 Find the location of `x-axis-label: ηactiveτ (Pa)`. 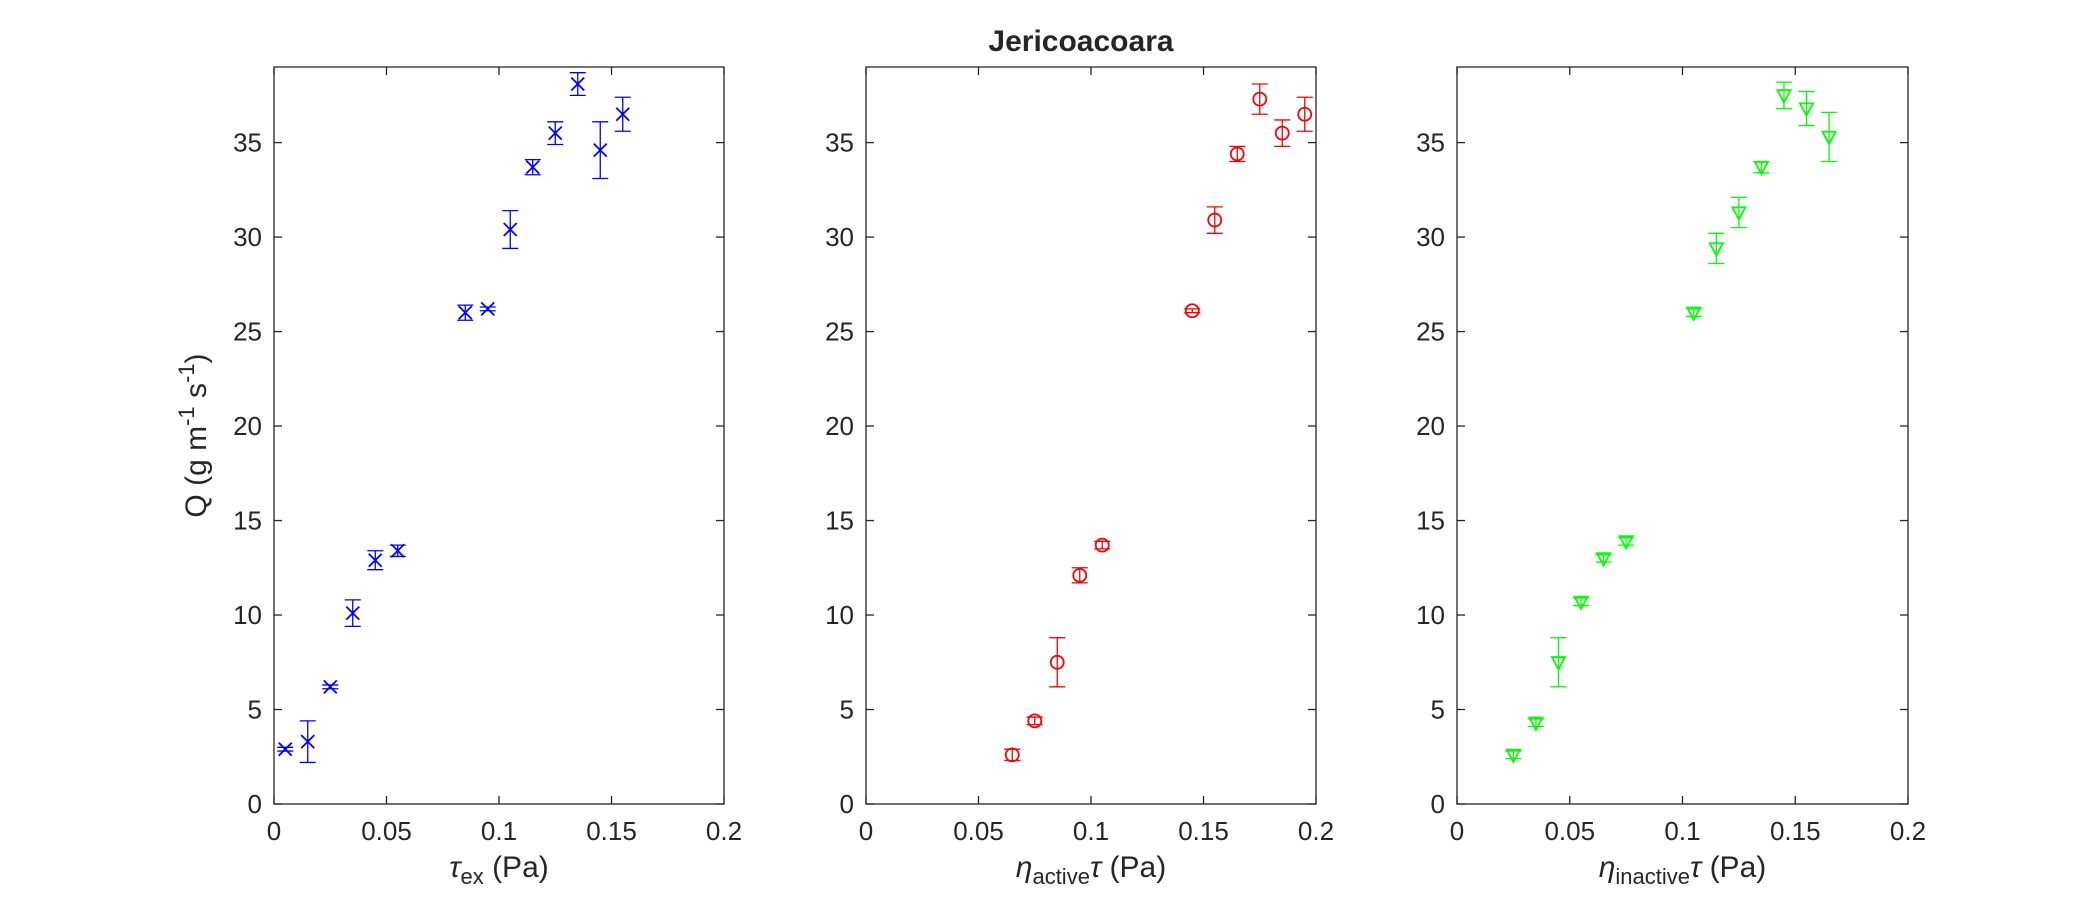

x-axis-label: ηactiveτ (Pa) is located at coordinates (1091, 870).